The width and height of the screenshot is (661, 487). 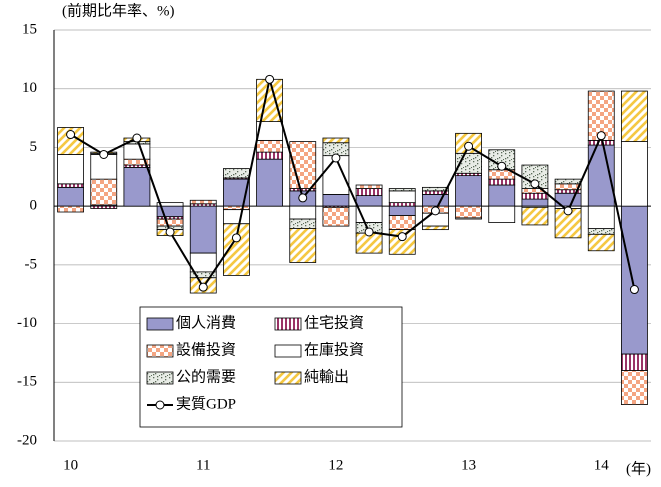 What do you see at coordinates (206, 349) in the screenshot?
I see `legend-label: 設備投資` at bounding box center [206, 349].